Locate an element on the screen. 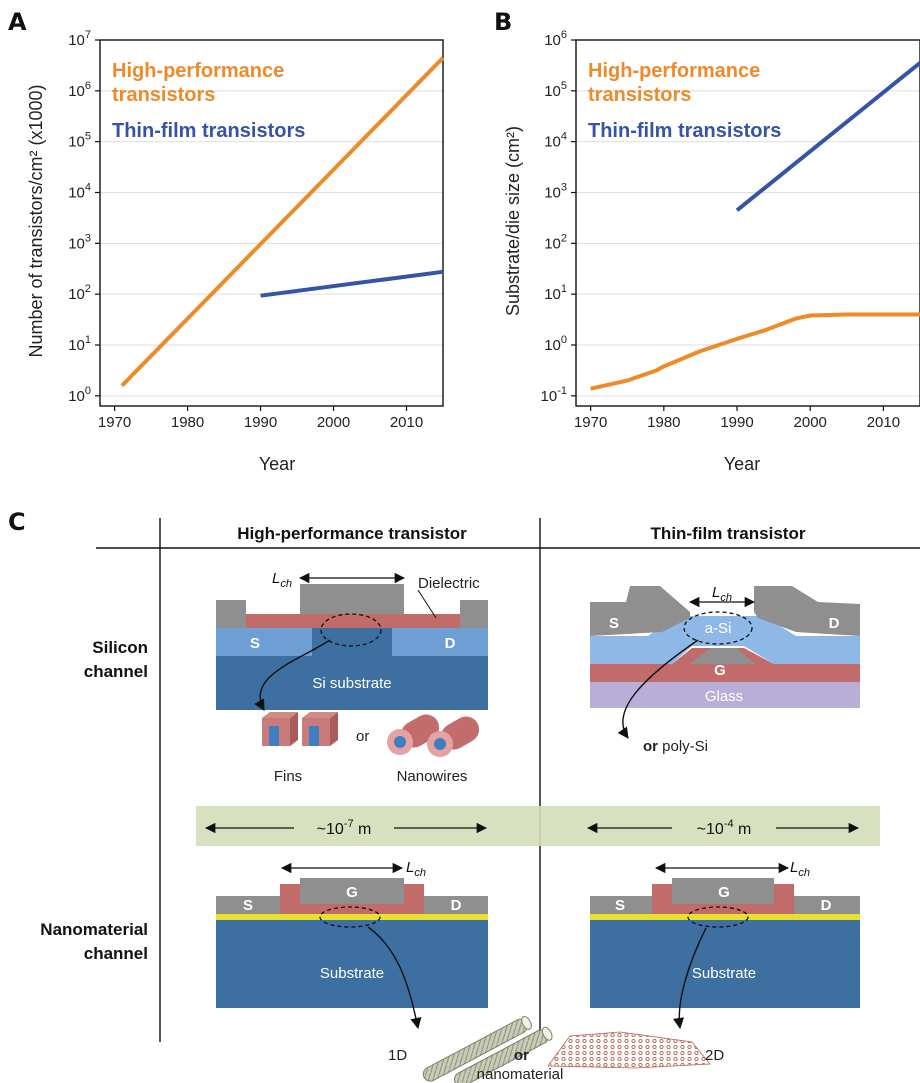  y-tick-label-b-3: 10² is located at coordinates (555, 242).